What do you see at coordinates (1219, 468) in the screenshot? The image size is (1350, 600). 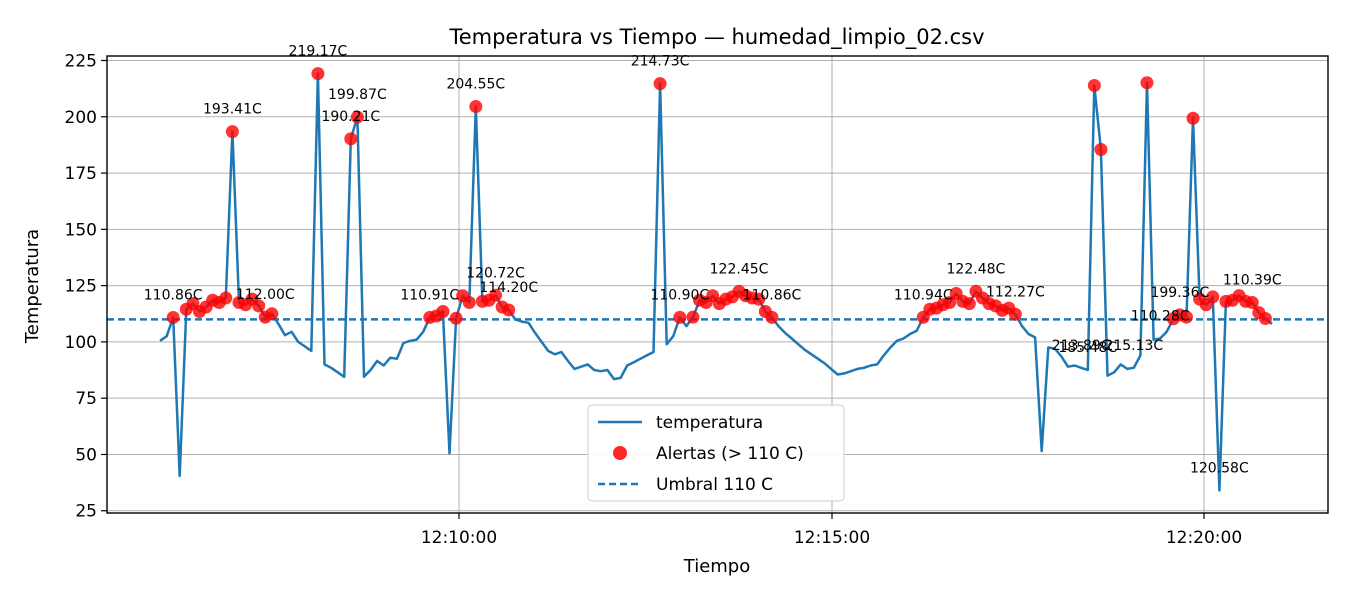 I see `alert-value-label: 120.58C` at bounding box center [1219, 468].